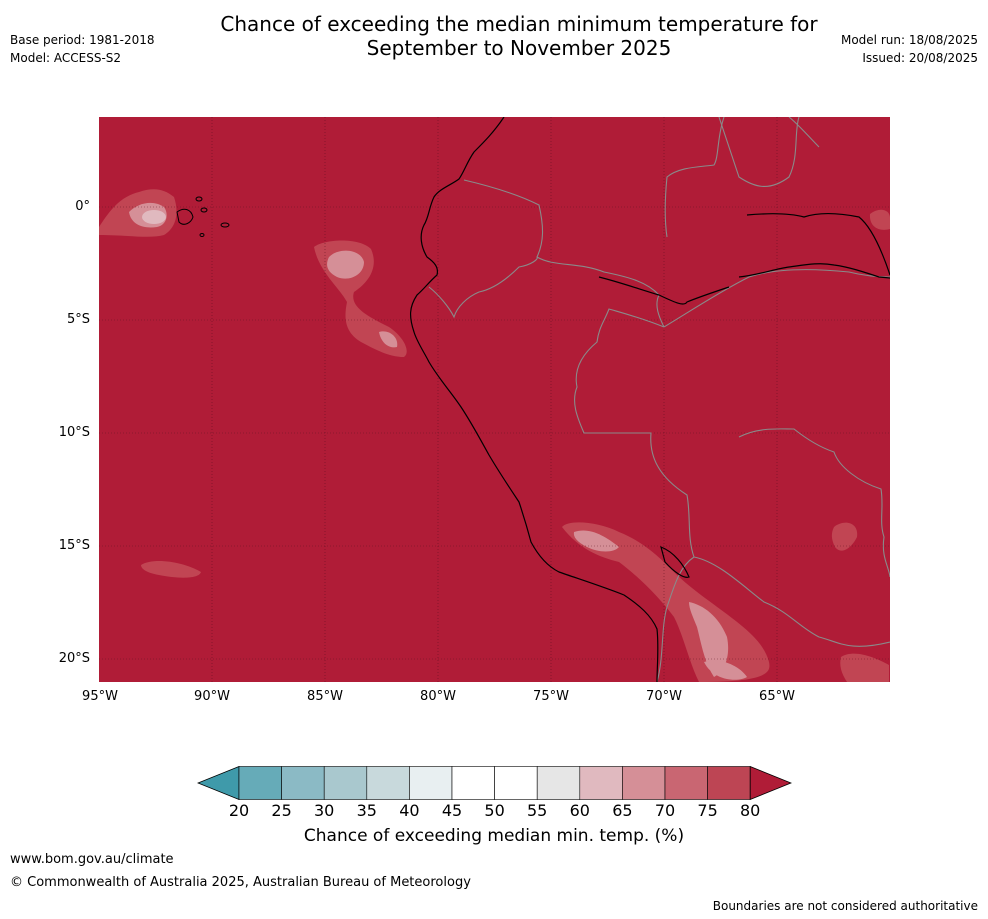 Image resolution: width=988 pixels, height=919 pixels. What do you see at coordinates (844, 536) in the screenshot?
I see `patch-bolivia-east` at bounding box center [844, 536].